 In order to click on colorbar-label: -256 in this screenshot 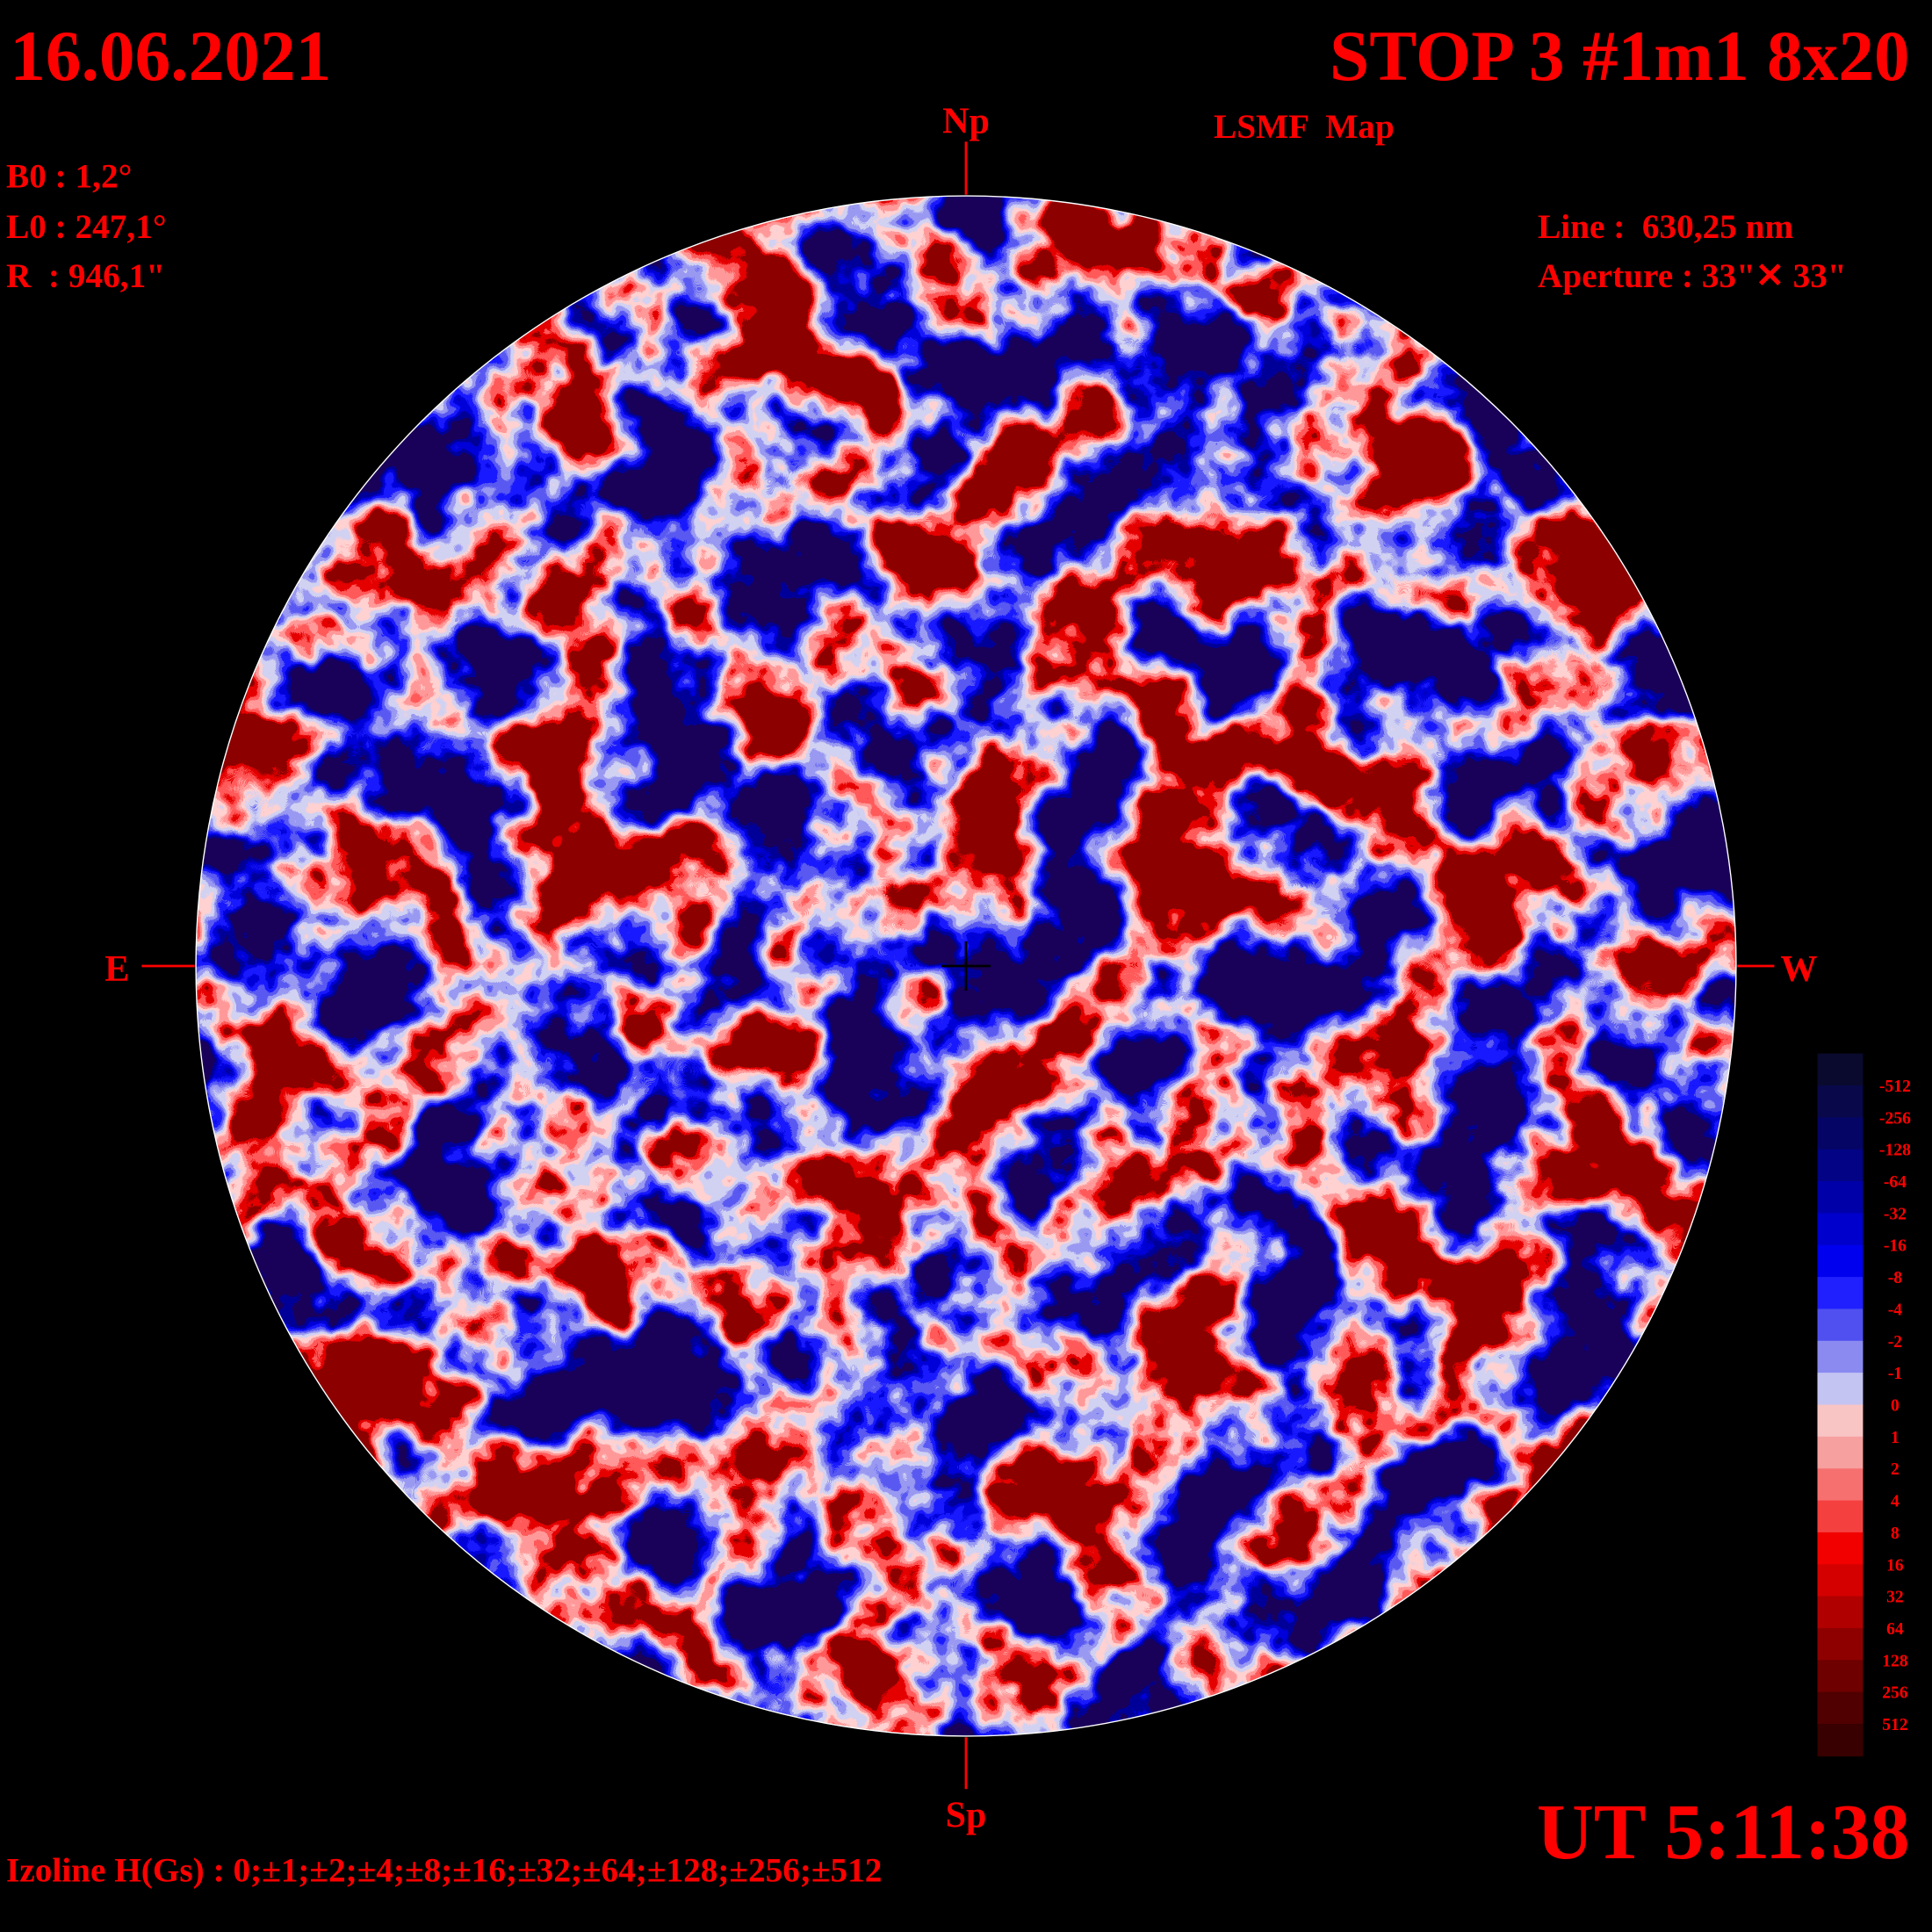, I will do `click(1895, 1118)`.